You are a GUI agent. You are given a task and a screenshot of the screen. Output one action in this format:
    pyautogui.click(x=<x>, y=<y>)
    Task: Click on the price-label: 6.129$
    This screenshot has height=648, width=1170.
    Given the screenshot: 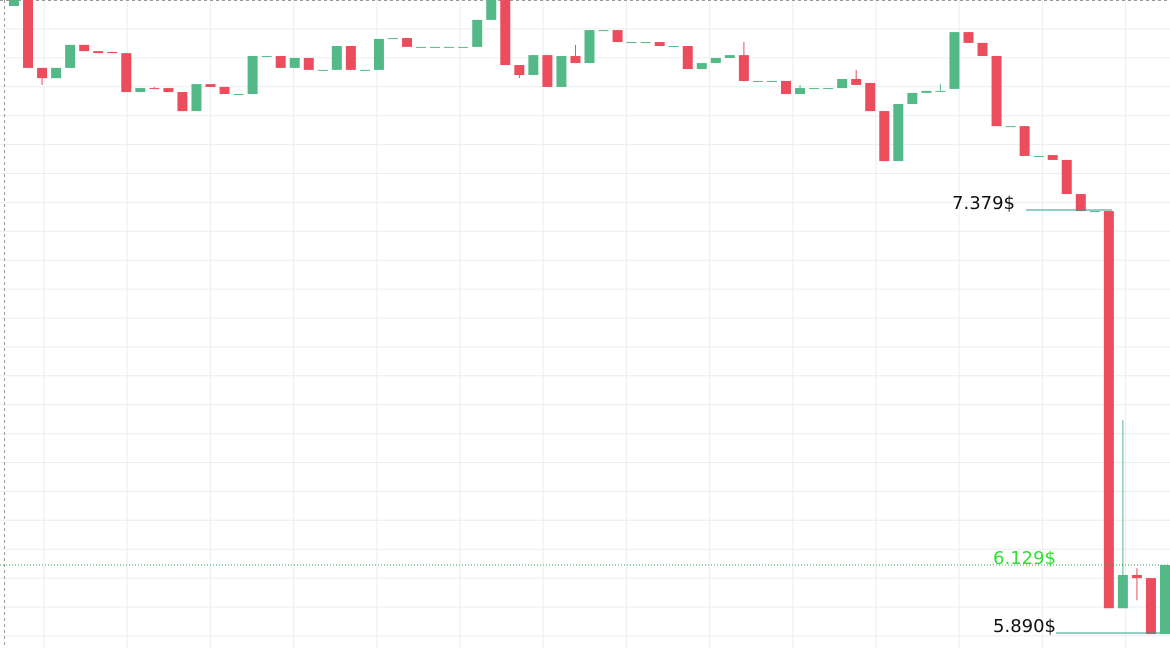 What is the action you would take?
    pyautogui.click(x=1024, y=558)
    